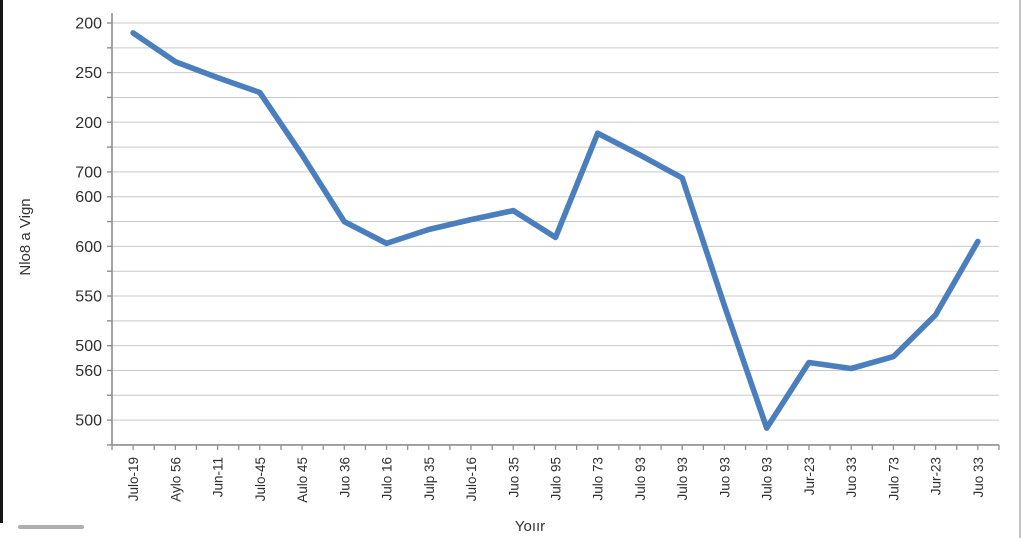 The width and height of the screenshot is (1024, 538). Describe the element at coordinates (218, 477) in the screenshot. I see `x-tick-label: Jun-11` at that location.